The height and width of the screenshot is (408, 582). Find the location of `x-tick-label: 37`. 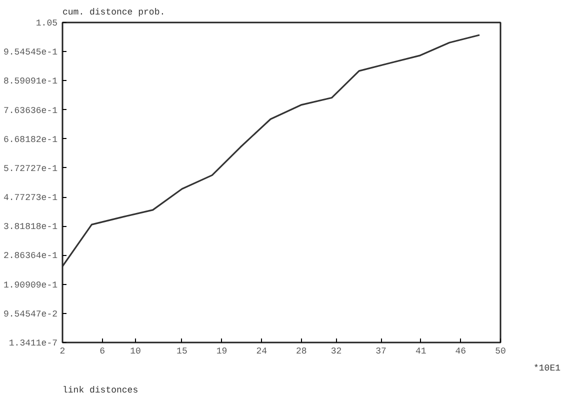

x-tick-label: 37 is located at coordinates (381, 351).